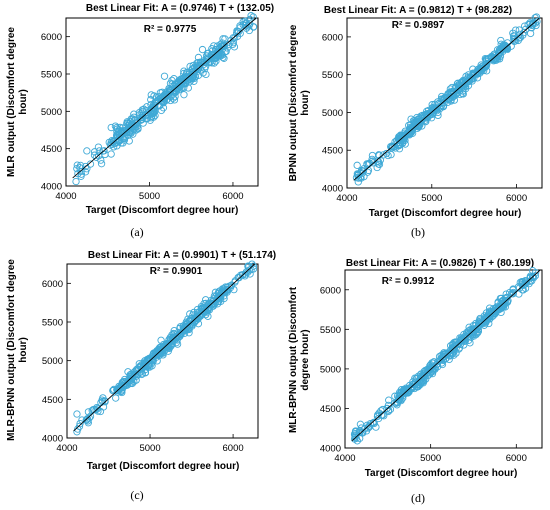 Image resolution: width=550 pixels, height=510 pixels. What do you see at coordinates (11, 350) in the screenshot?
I see `y-axis-label-c-line1: MLR-BPNN output (Discomfort degree` at bounding box center [11, 350].